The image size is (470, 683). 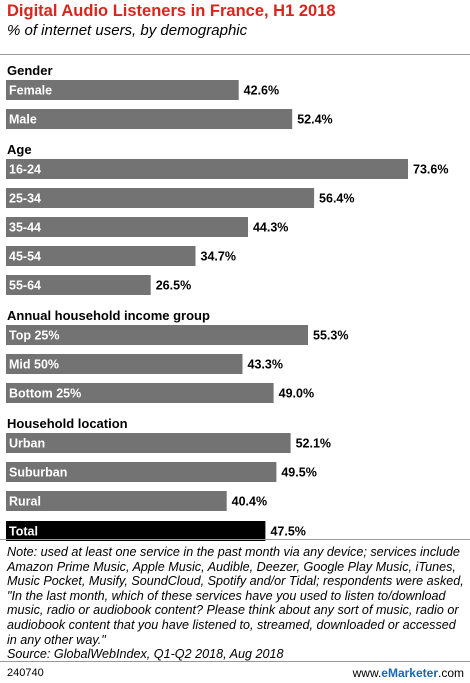 What do you see at coordinates (149, 119) in the screenshot?
I see `bar-male` at bounding box center [149, 119].